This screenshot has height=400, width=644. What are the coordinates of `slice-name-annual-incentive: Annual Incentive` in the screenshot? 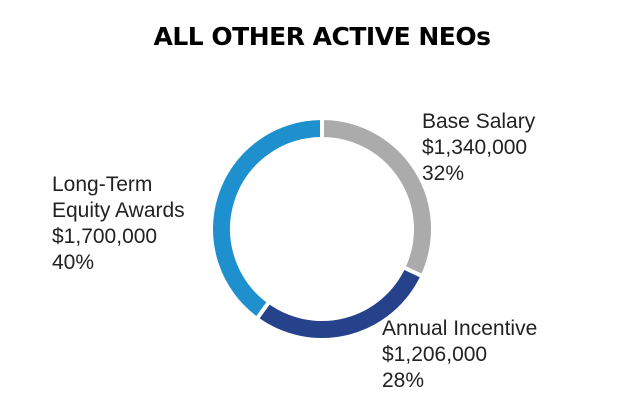 It's located at (460, 328).